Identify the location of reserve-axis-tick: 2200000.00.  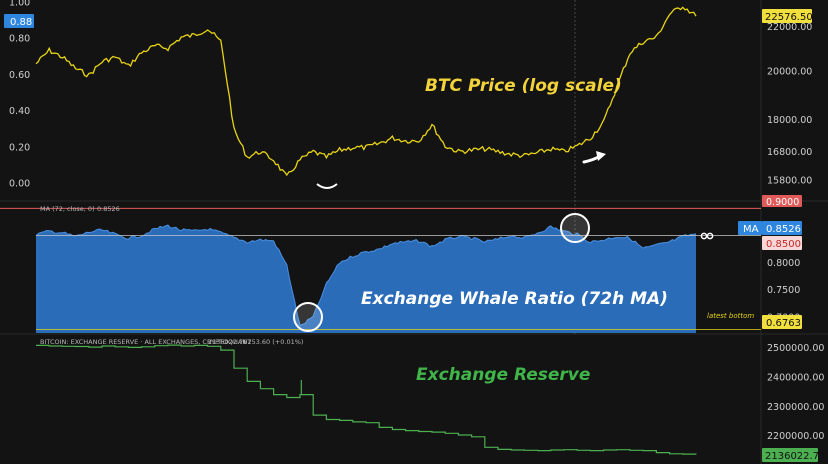
(795, 436).